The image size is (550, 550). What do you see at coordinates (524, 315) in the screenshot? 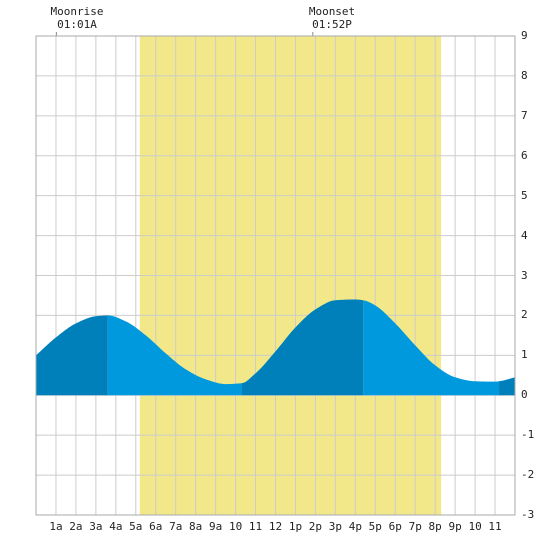
I see `y-tick-label: 2` at bounding box center [524, 315].